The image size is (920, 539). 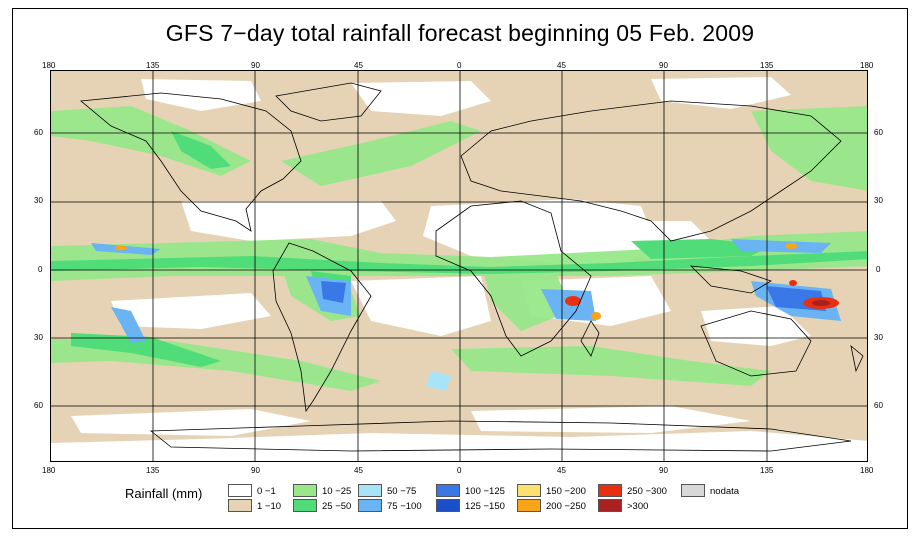 I want to click on legend-label: 10 −25, so click(x=337, y=491).